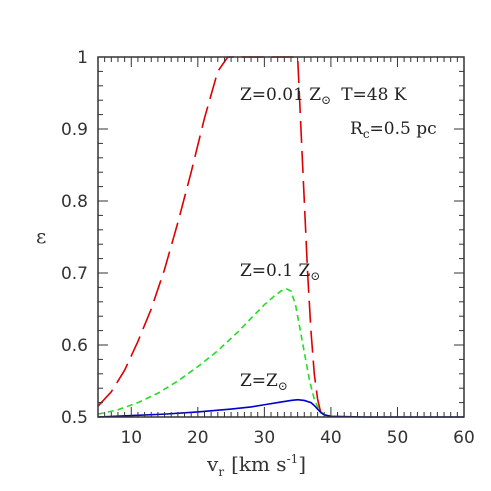 The width and height of the screenshot is (491, 491). Describe the element at coordinates (323, 96) in the screenshot. I see `annotation-top-line: Z=0.01 Z⊙ T=48 K` at that location.